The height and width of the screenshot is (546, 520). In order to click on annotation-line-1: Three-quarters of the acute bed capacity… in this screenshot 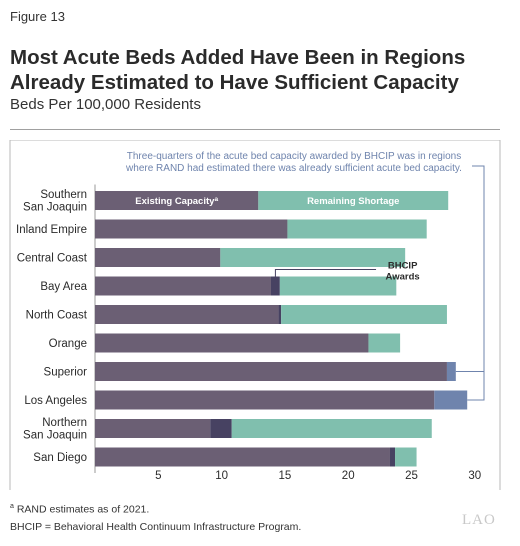, I will do `click(294, 156)`.